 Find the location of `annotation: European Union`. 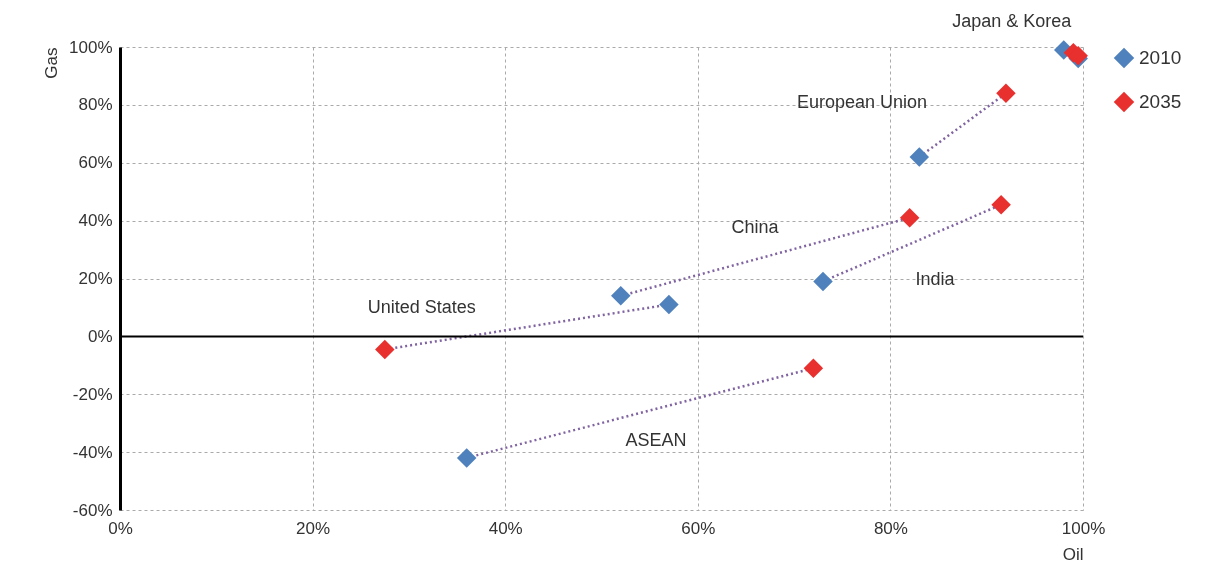

annotation: European Union is located at coordinates (862, 102).